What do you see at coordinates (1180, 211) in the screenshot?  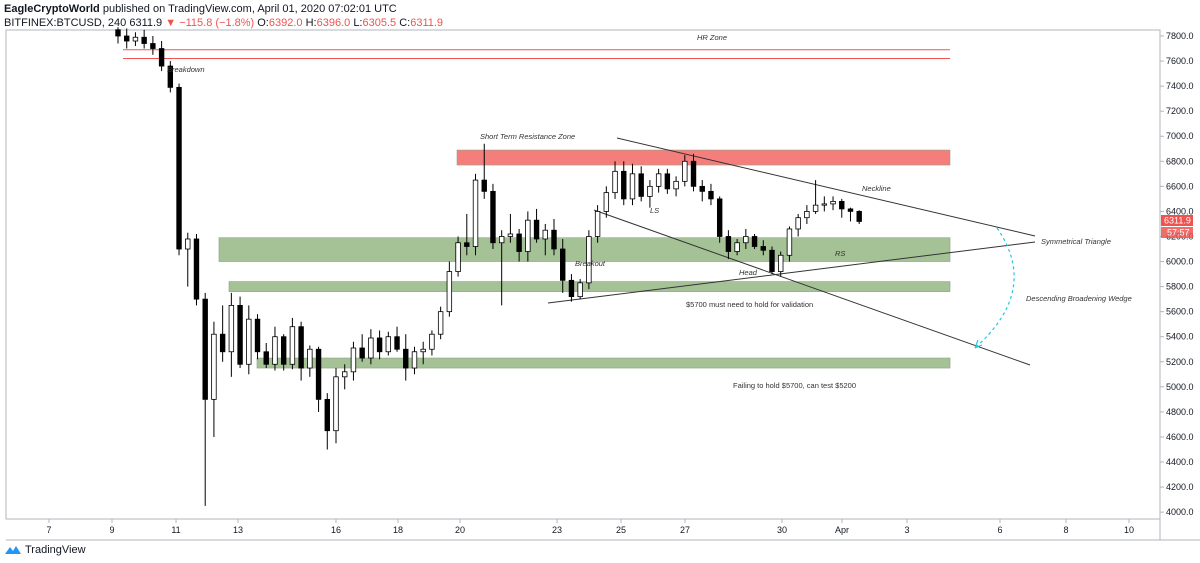 I see `price-tick-label-7: 6400.0` at bounding box center [1180, 211].